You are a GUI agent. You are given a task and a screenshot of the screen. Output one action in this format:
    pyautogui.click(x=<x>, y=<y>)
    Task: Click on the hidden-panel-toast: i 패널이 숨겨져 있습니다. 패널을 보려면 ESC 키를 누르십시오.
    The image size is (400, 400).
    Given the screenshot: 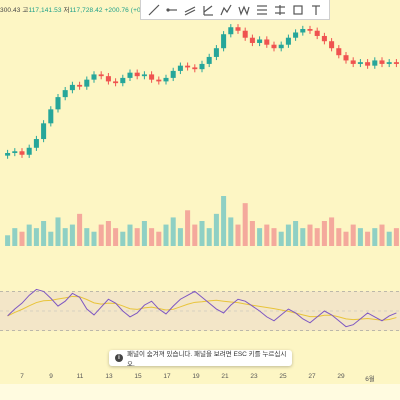 What is the action you would take?
    pyautogui.click(x=200, y=359)
    